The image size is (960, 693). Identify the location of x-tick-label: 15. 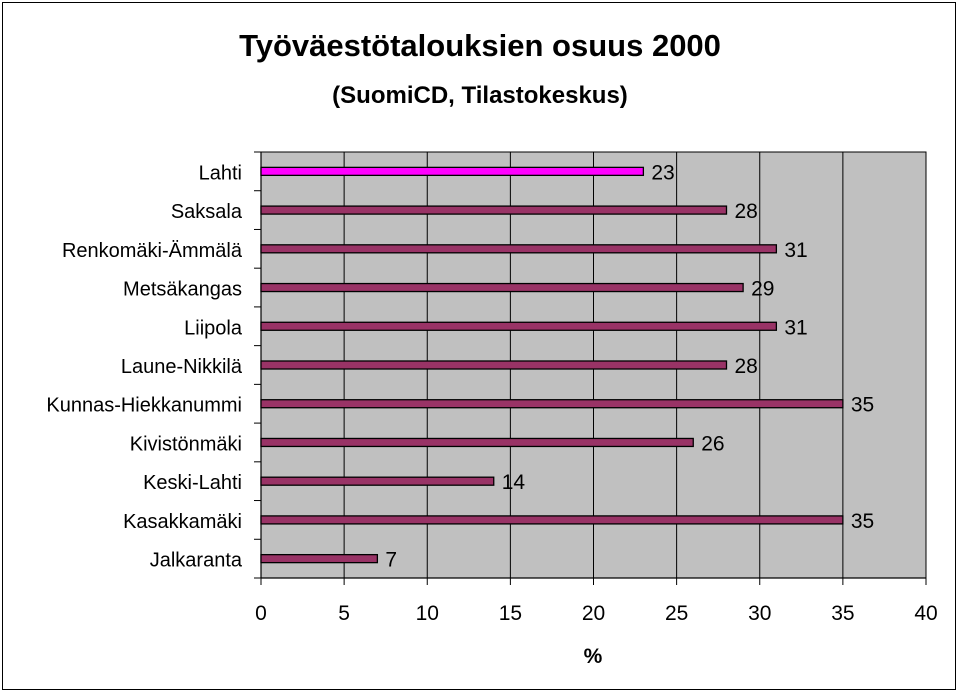
(510, 613).